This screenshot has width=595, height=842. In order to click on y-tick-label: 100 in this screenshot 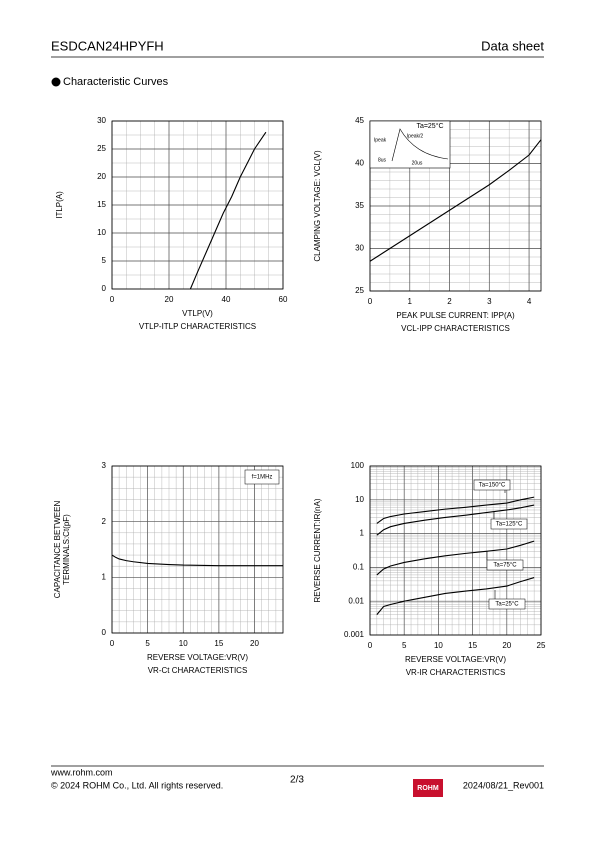, I will do `click(358, 465)`.